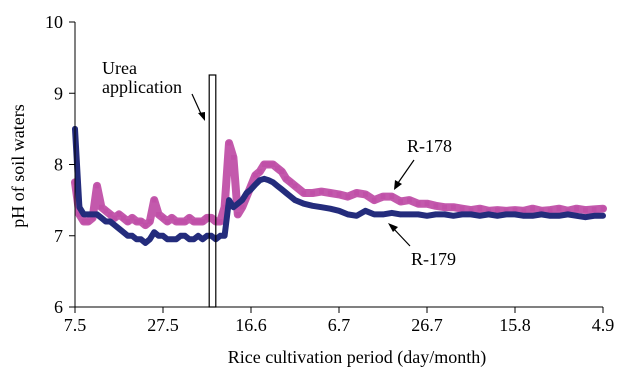 This screenshot has width=621, height=371. What do you see at coordinates (119, 68) in the screenshot?
I see `urea-label-line-1: Urea` at bounding box center [119, 68].